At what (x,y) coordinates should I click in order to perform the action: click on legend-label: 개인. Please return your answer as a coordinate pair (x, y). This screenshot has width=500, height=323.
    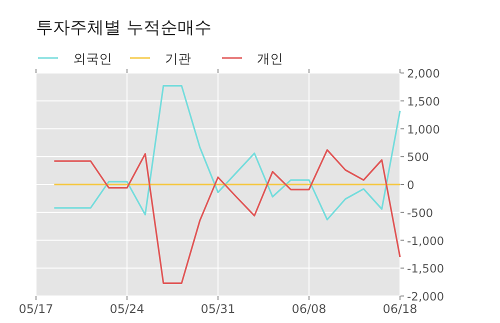
    Looking at the image, I should click on (270, 59).